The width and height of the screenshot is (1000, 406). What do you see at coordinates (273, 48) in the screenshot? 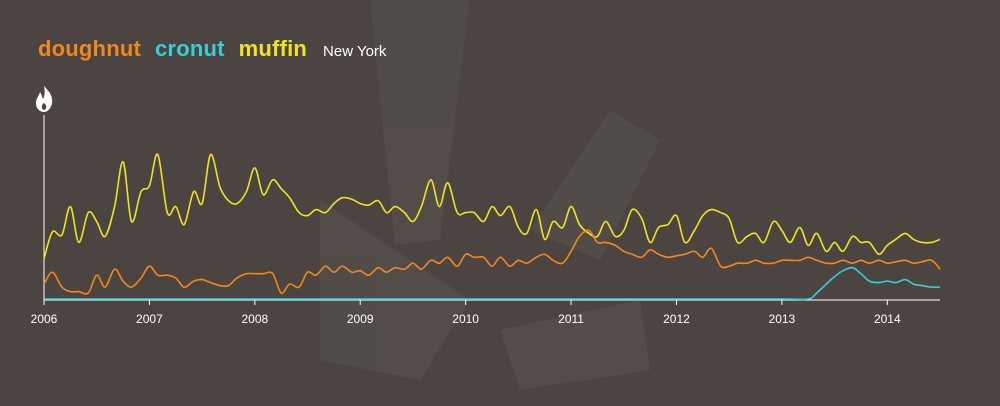
I see `legend-term-muffin: muffin` at bounding box center [273, 48].